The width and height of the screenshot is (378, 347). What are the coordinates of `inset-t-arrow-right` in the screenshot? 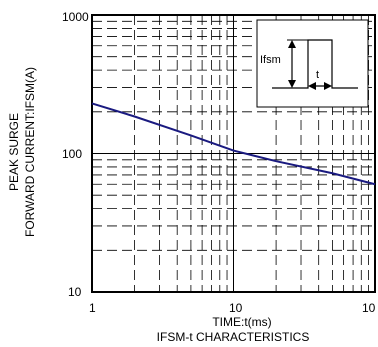 It's located at (328, 86).